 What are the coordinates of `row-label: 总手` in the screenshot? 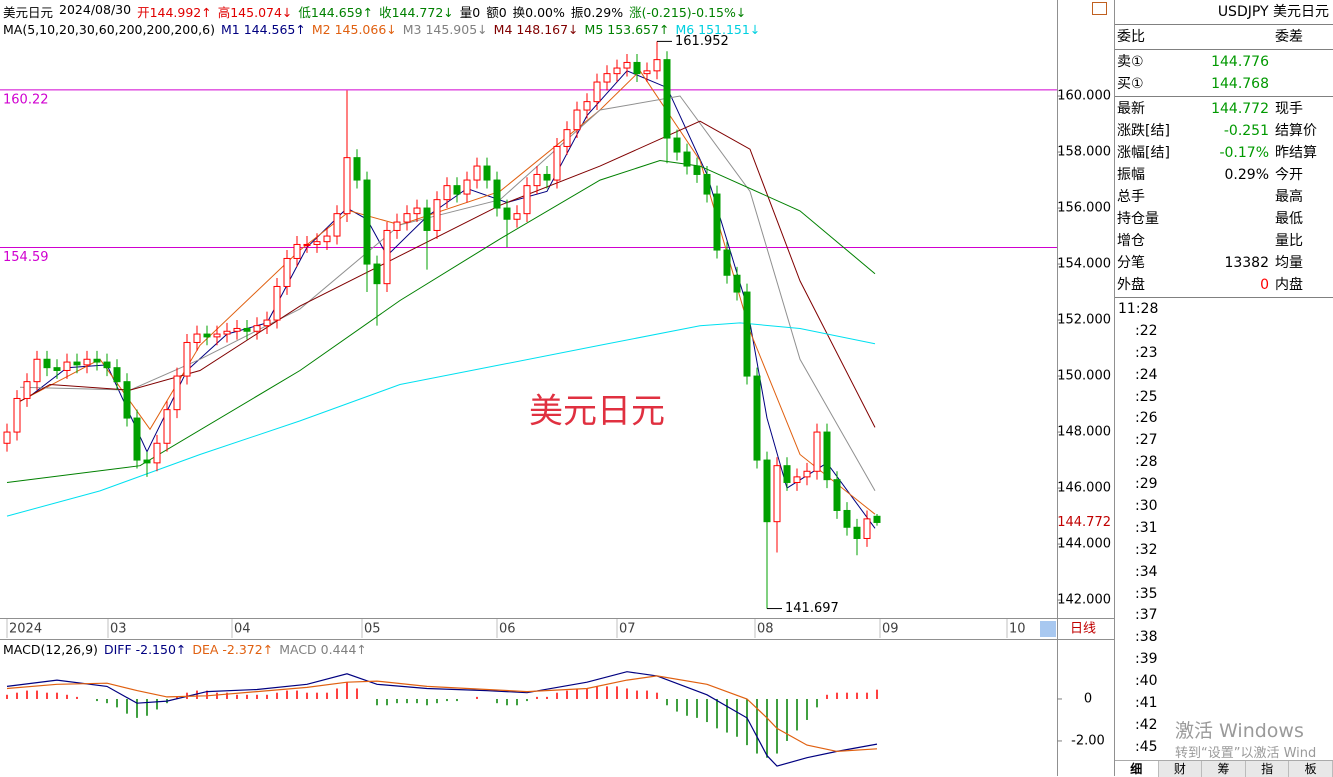 It's located at (1131, 197).